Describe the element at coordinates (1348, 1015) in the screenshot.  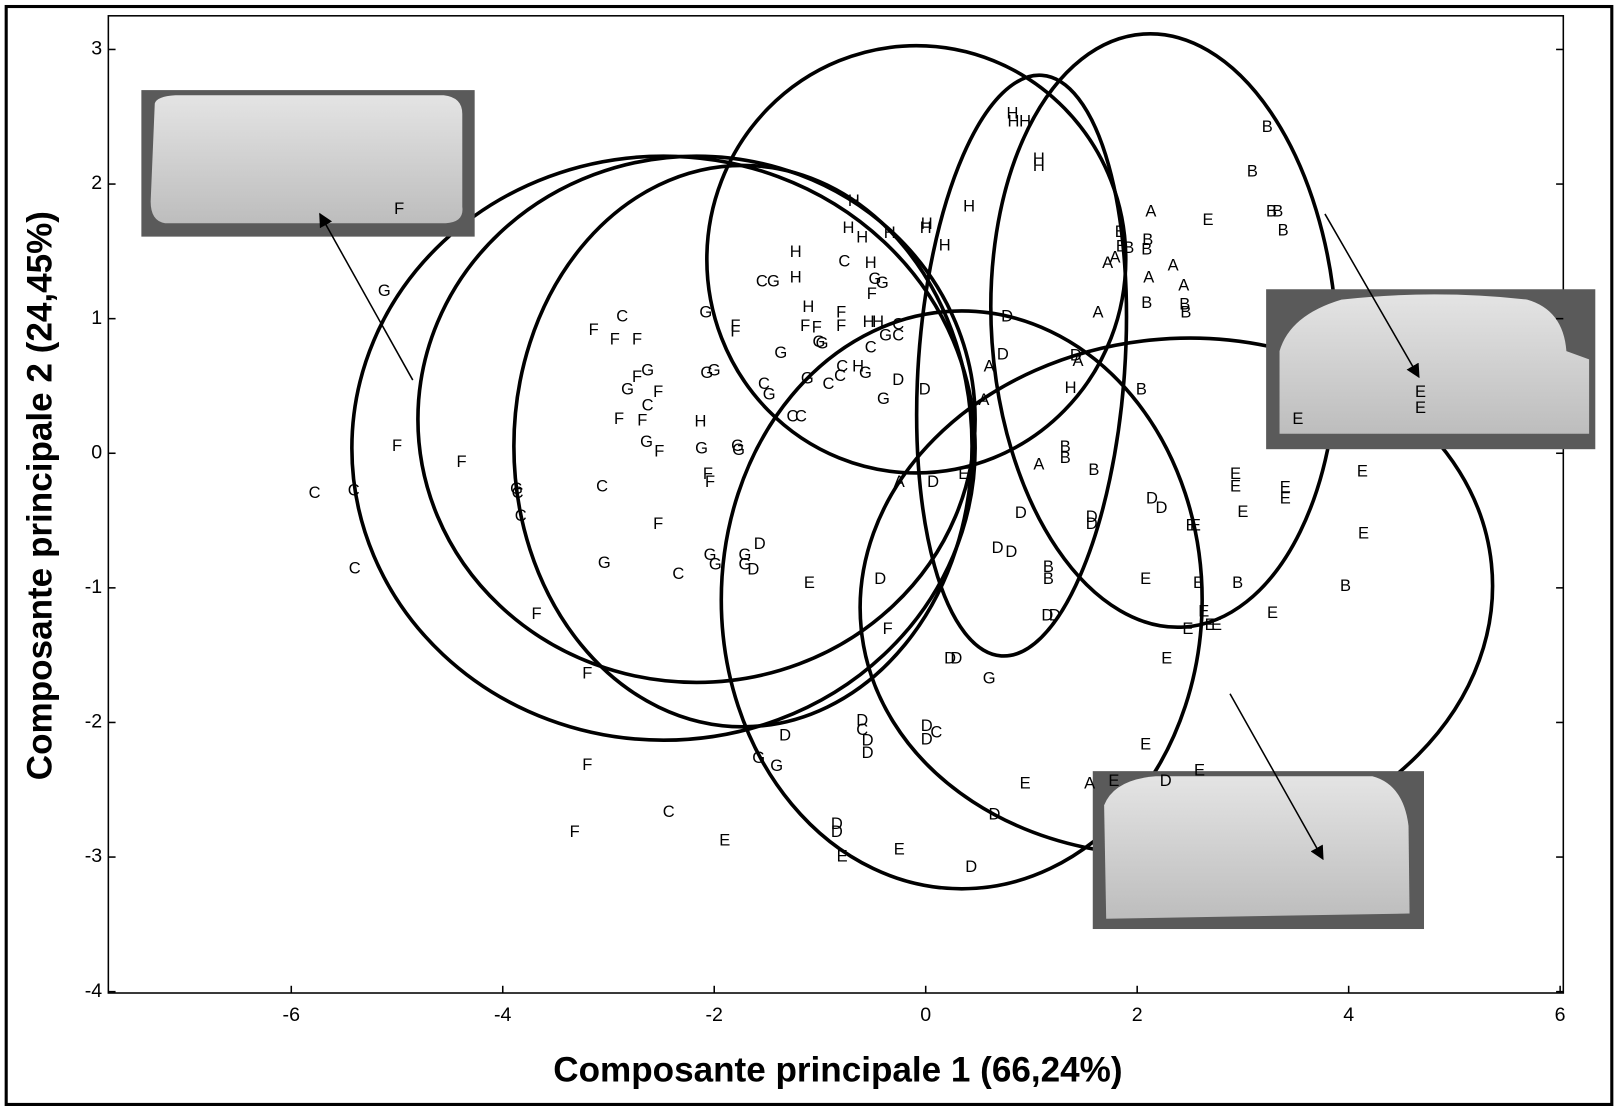
I see `x-tick-label: 4` at that location.